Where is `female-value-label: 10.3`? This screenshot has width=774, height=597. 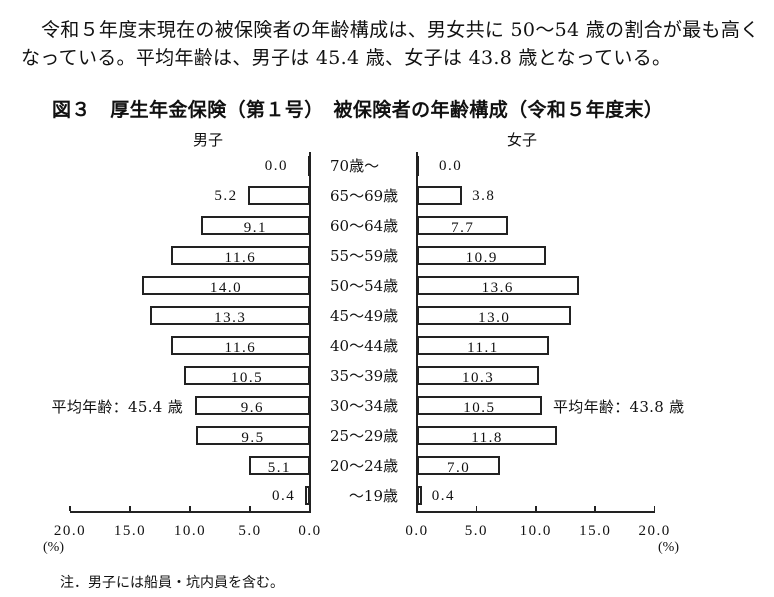 female-value-label: 10.3 is located at coordinates (478, 378).